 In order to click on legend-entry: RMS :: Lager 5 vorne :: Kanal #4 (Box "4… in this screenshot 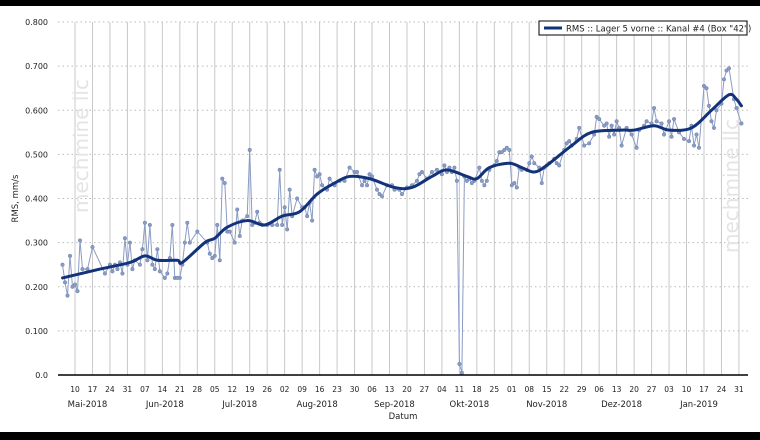, I will do `click(658, 30)`.